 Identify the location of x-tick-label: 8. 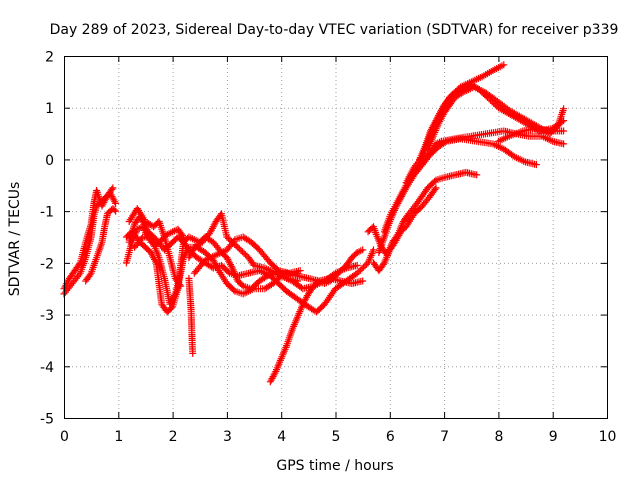
(498, 437).